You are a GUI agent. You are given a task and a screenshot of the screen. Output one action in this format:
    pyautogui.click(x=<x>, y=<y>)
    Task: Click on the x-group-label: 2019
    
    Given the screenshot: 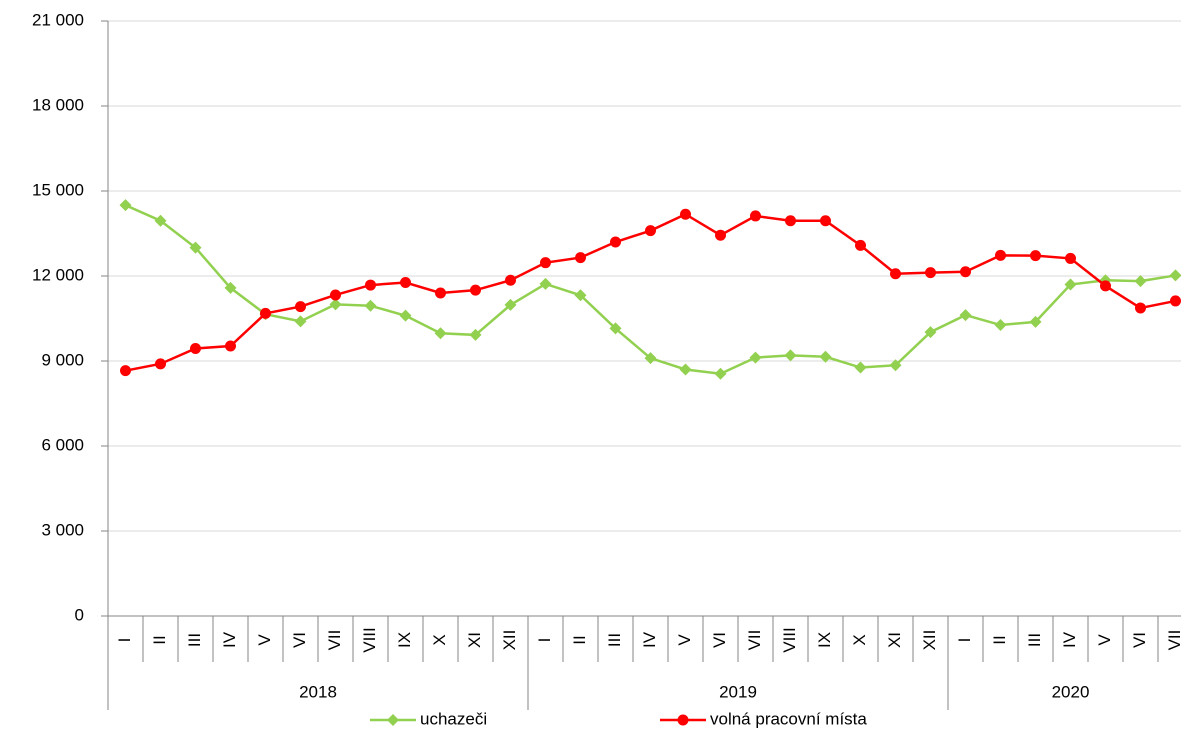 What is the action you would take?
    pyautogui.click(x=738, y=691)
    